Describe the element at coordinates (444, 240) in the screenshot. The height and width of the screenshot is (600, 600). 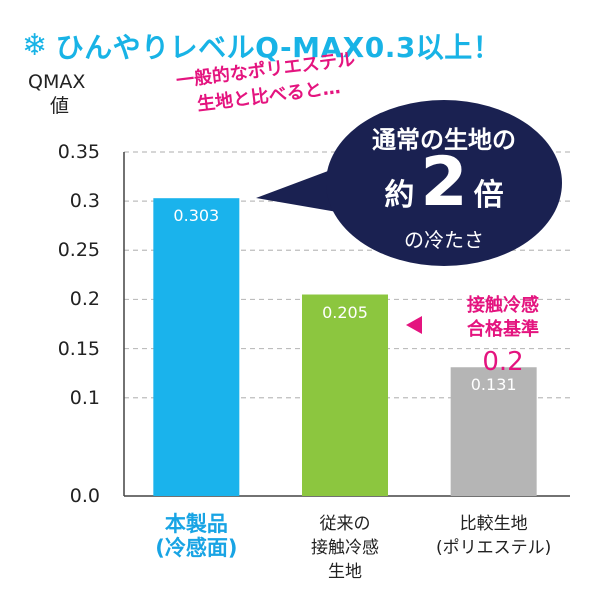
I see `callout-line3: の冷たさ` at that location.